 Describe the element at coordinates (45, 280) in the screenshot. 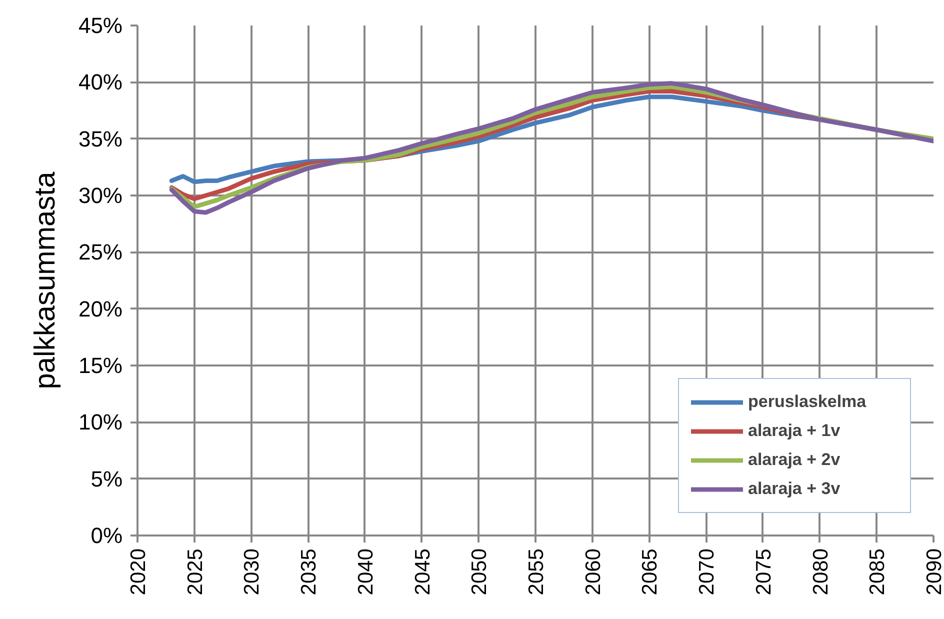

I see `y-axis-title: palkkasummasta` at that location.